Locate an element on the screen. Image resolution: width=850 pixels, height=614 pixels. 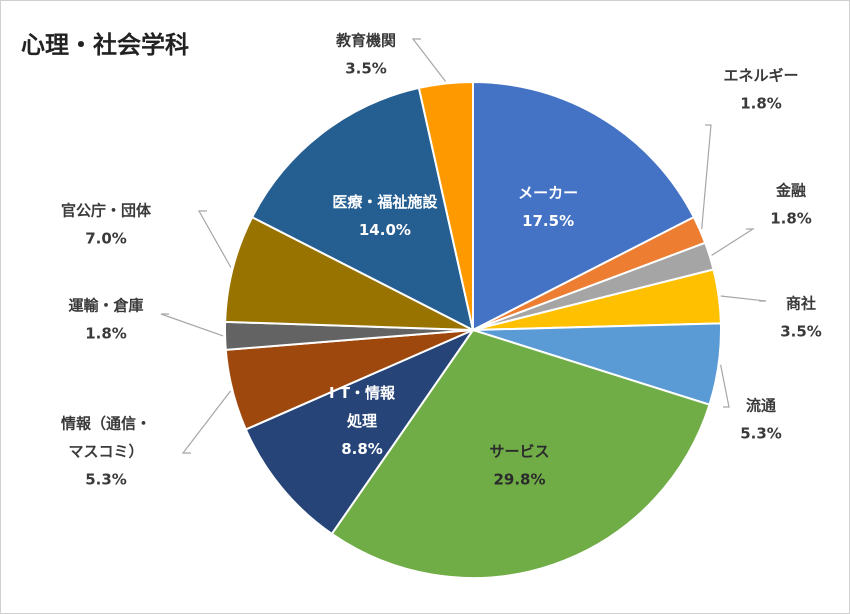
slice-value-label: 8.8% is located at coordinates (362, 449).